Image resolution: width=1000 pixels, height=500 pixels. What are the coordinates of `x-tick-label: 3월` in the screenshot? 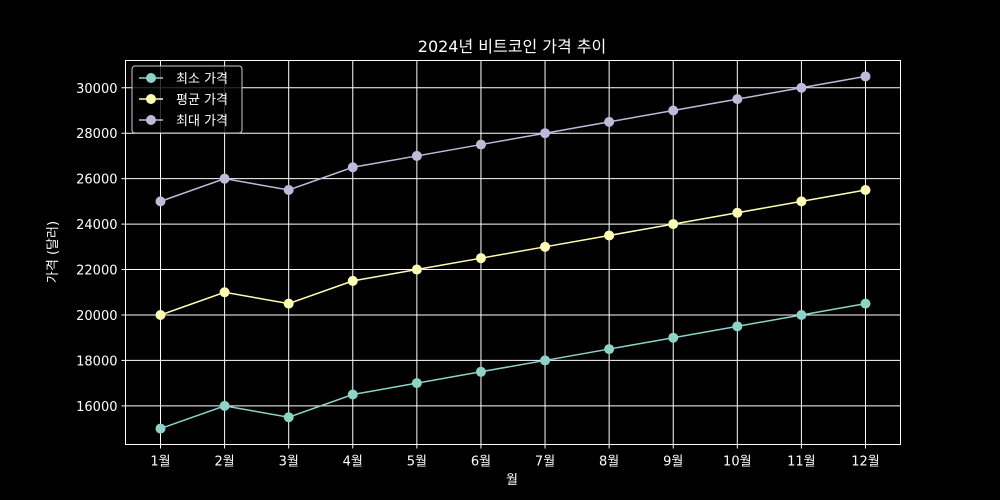 It's located at (289, 462).